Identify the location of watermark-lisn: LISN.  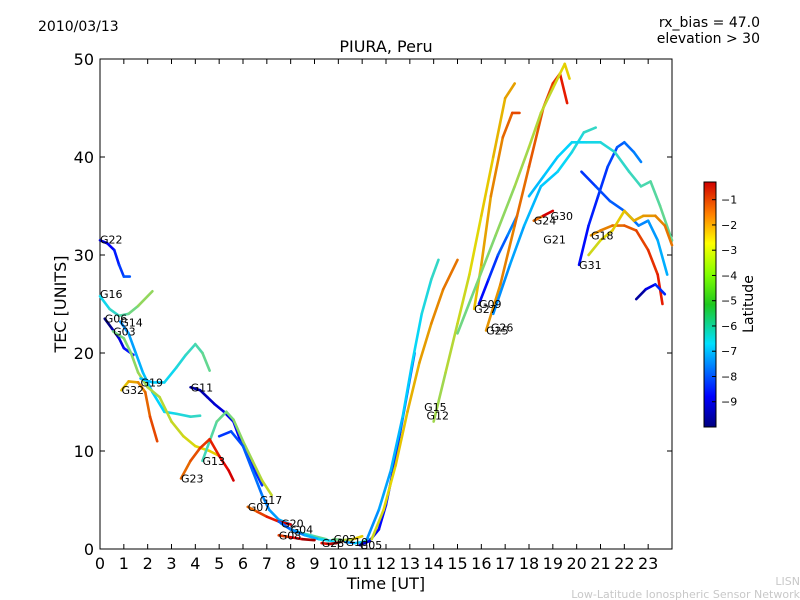
(787, 581).